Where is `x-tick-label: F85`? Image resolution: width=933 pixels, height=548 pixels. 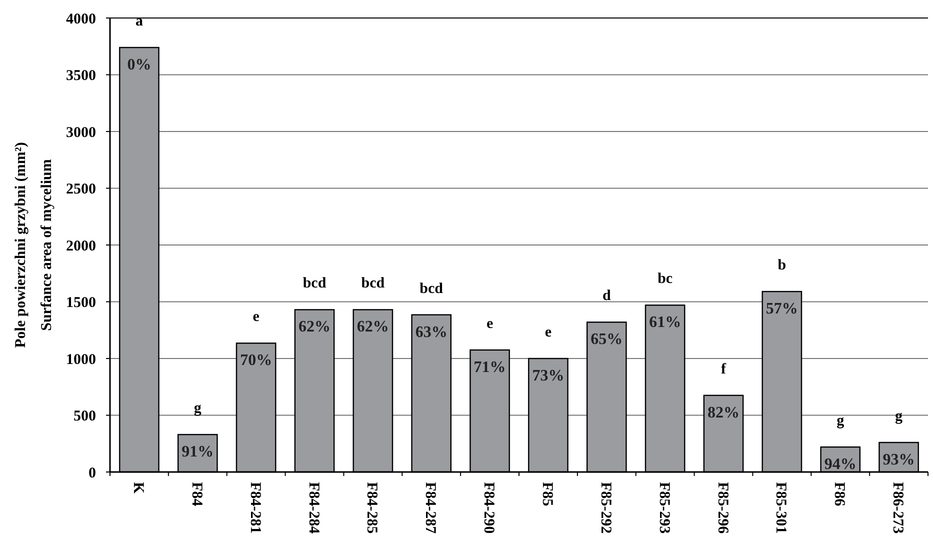
x-tick-label: F85 is located at coordinates (546, 494).